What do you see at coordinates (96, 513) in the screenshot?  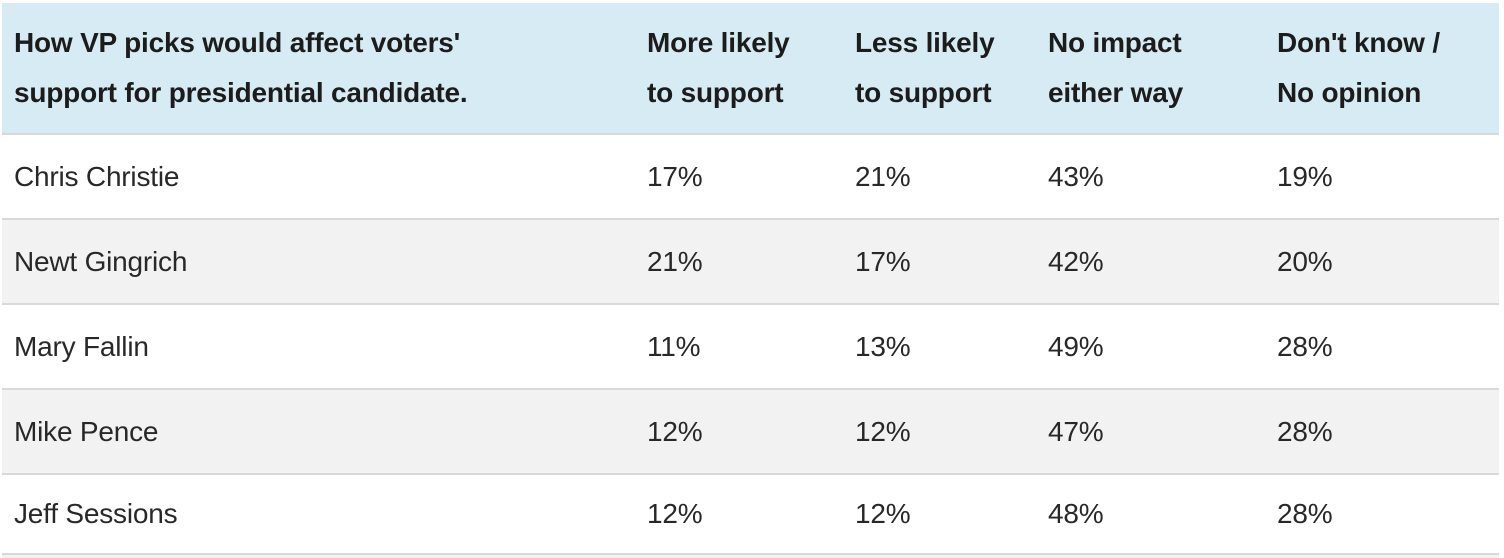 I see `candidate-name: Jeff Sessions` at bounding box center [96, 513].